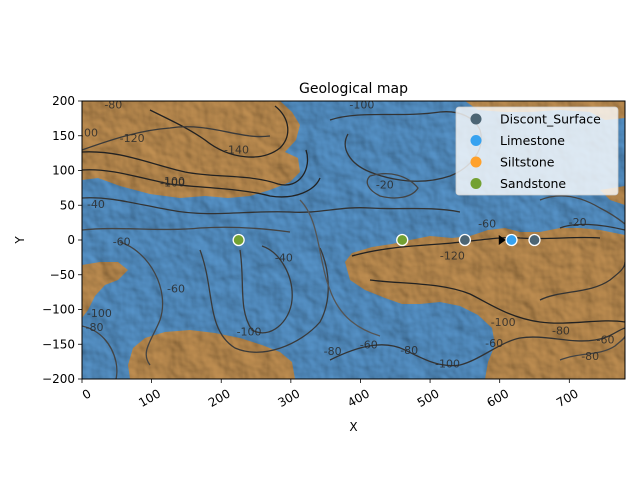  Describe the element at coordinates (62, 240) in the screenshot. I see `y-axis: 200 150 100 50 0 −50 −100 −150 −200` at that location.